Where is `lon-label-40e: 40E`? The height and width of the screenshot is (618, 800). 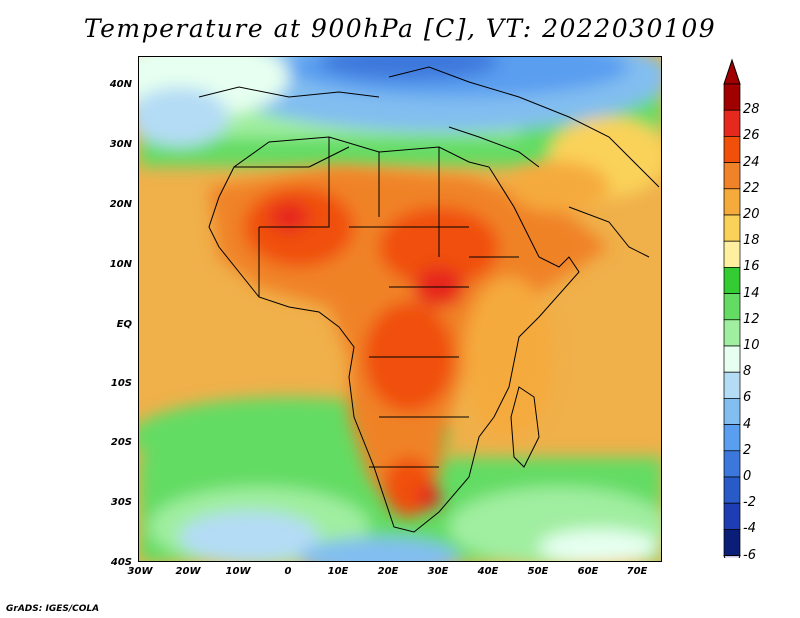 lon-label-40e: 40E is located at coordinates (488, 571).